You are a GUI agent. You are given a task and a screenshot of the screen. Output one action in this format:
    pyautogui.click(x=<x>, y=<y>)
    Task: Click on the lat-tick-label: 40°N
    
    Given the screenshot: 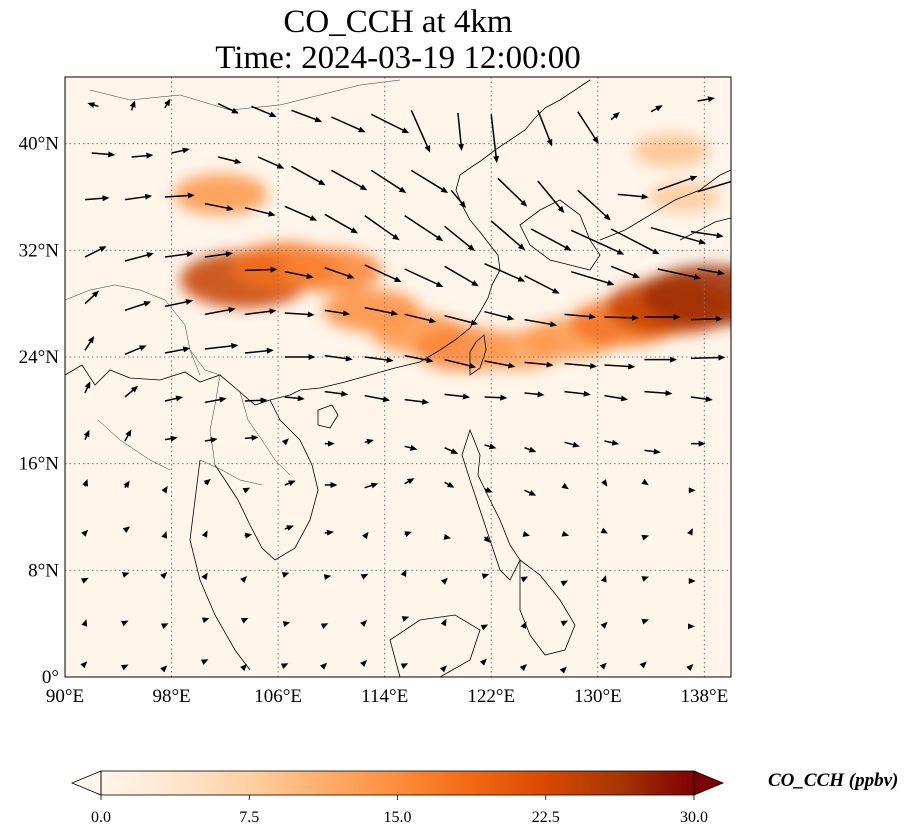 What is the action you would take?
    pyautogui.click(x=39, y=144)
    